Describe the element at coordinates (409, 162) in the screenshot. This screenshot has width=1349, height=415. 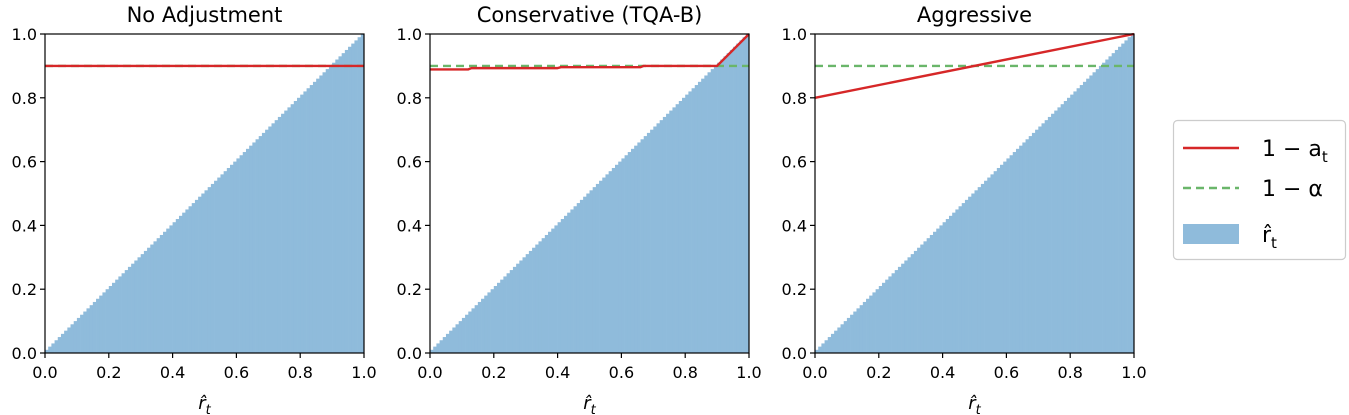
I see `y-tick-label: 0.6` at that location.